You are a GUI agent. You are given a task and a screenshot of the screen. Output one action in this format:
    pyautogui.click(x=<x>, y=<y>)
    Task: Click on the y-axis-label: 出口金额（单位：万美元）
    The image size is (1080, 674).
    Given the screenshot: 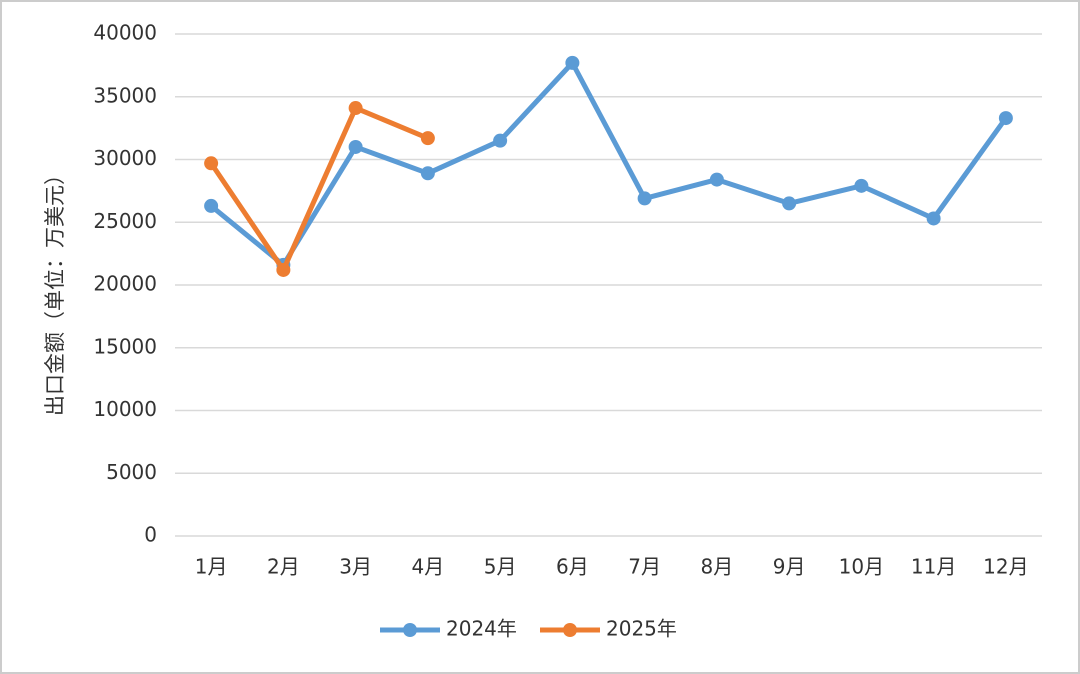 What is the action you would take?
    pyautogui.click(x=55, y=290)
    